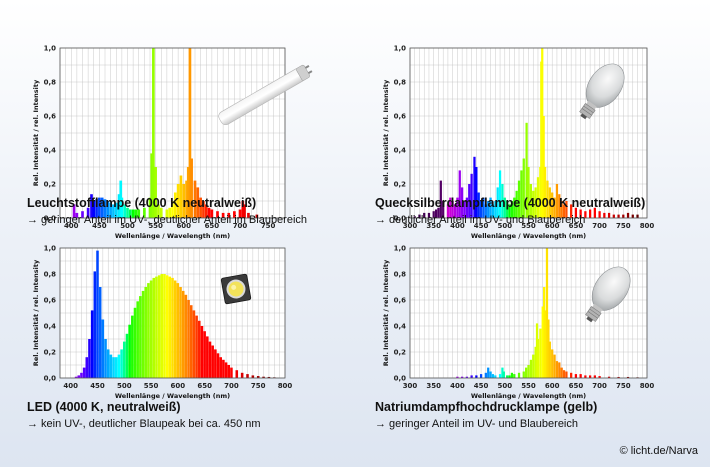 This screenshot has height=467, width=710. What do you see at coordinates (236, 289) in the screenshot?
I see `led-chip-icon` at bounding box center [236, 289].